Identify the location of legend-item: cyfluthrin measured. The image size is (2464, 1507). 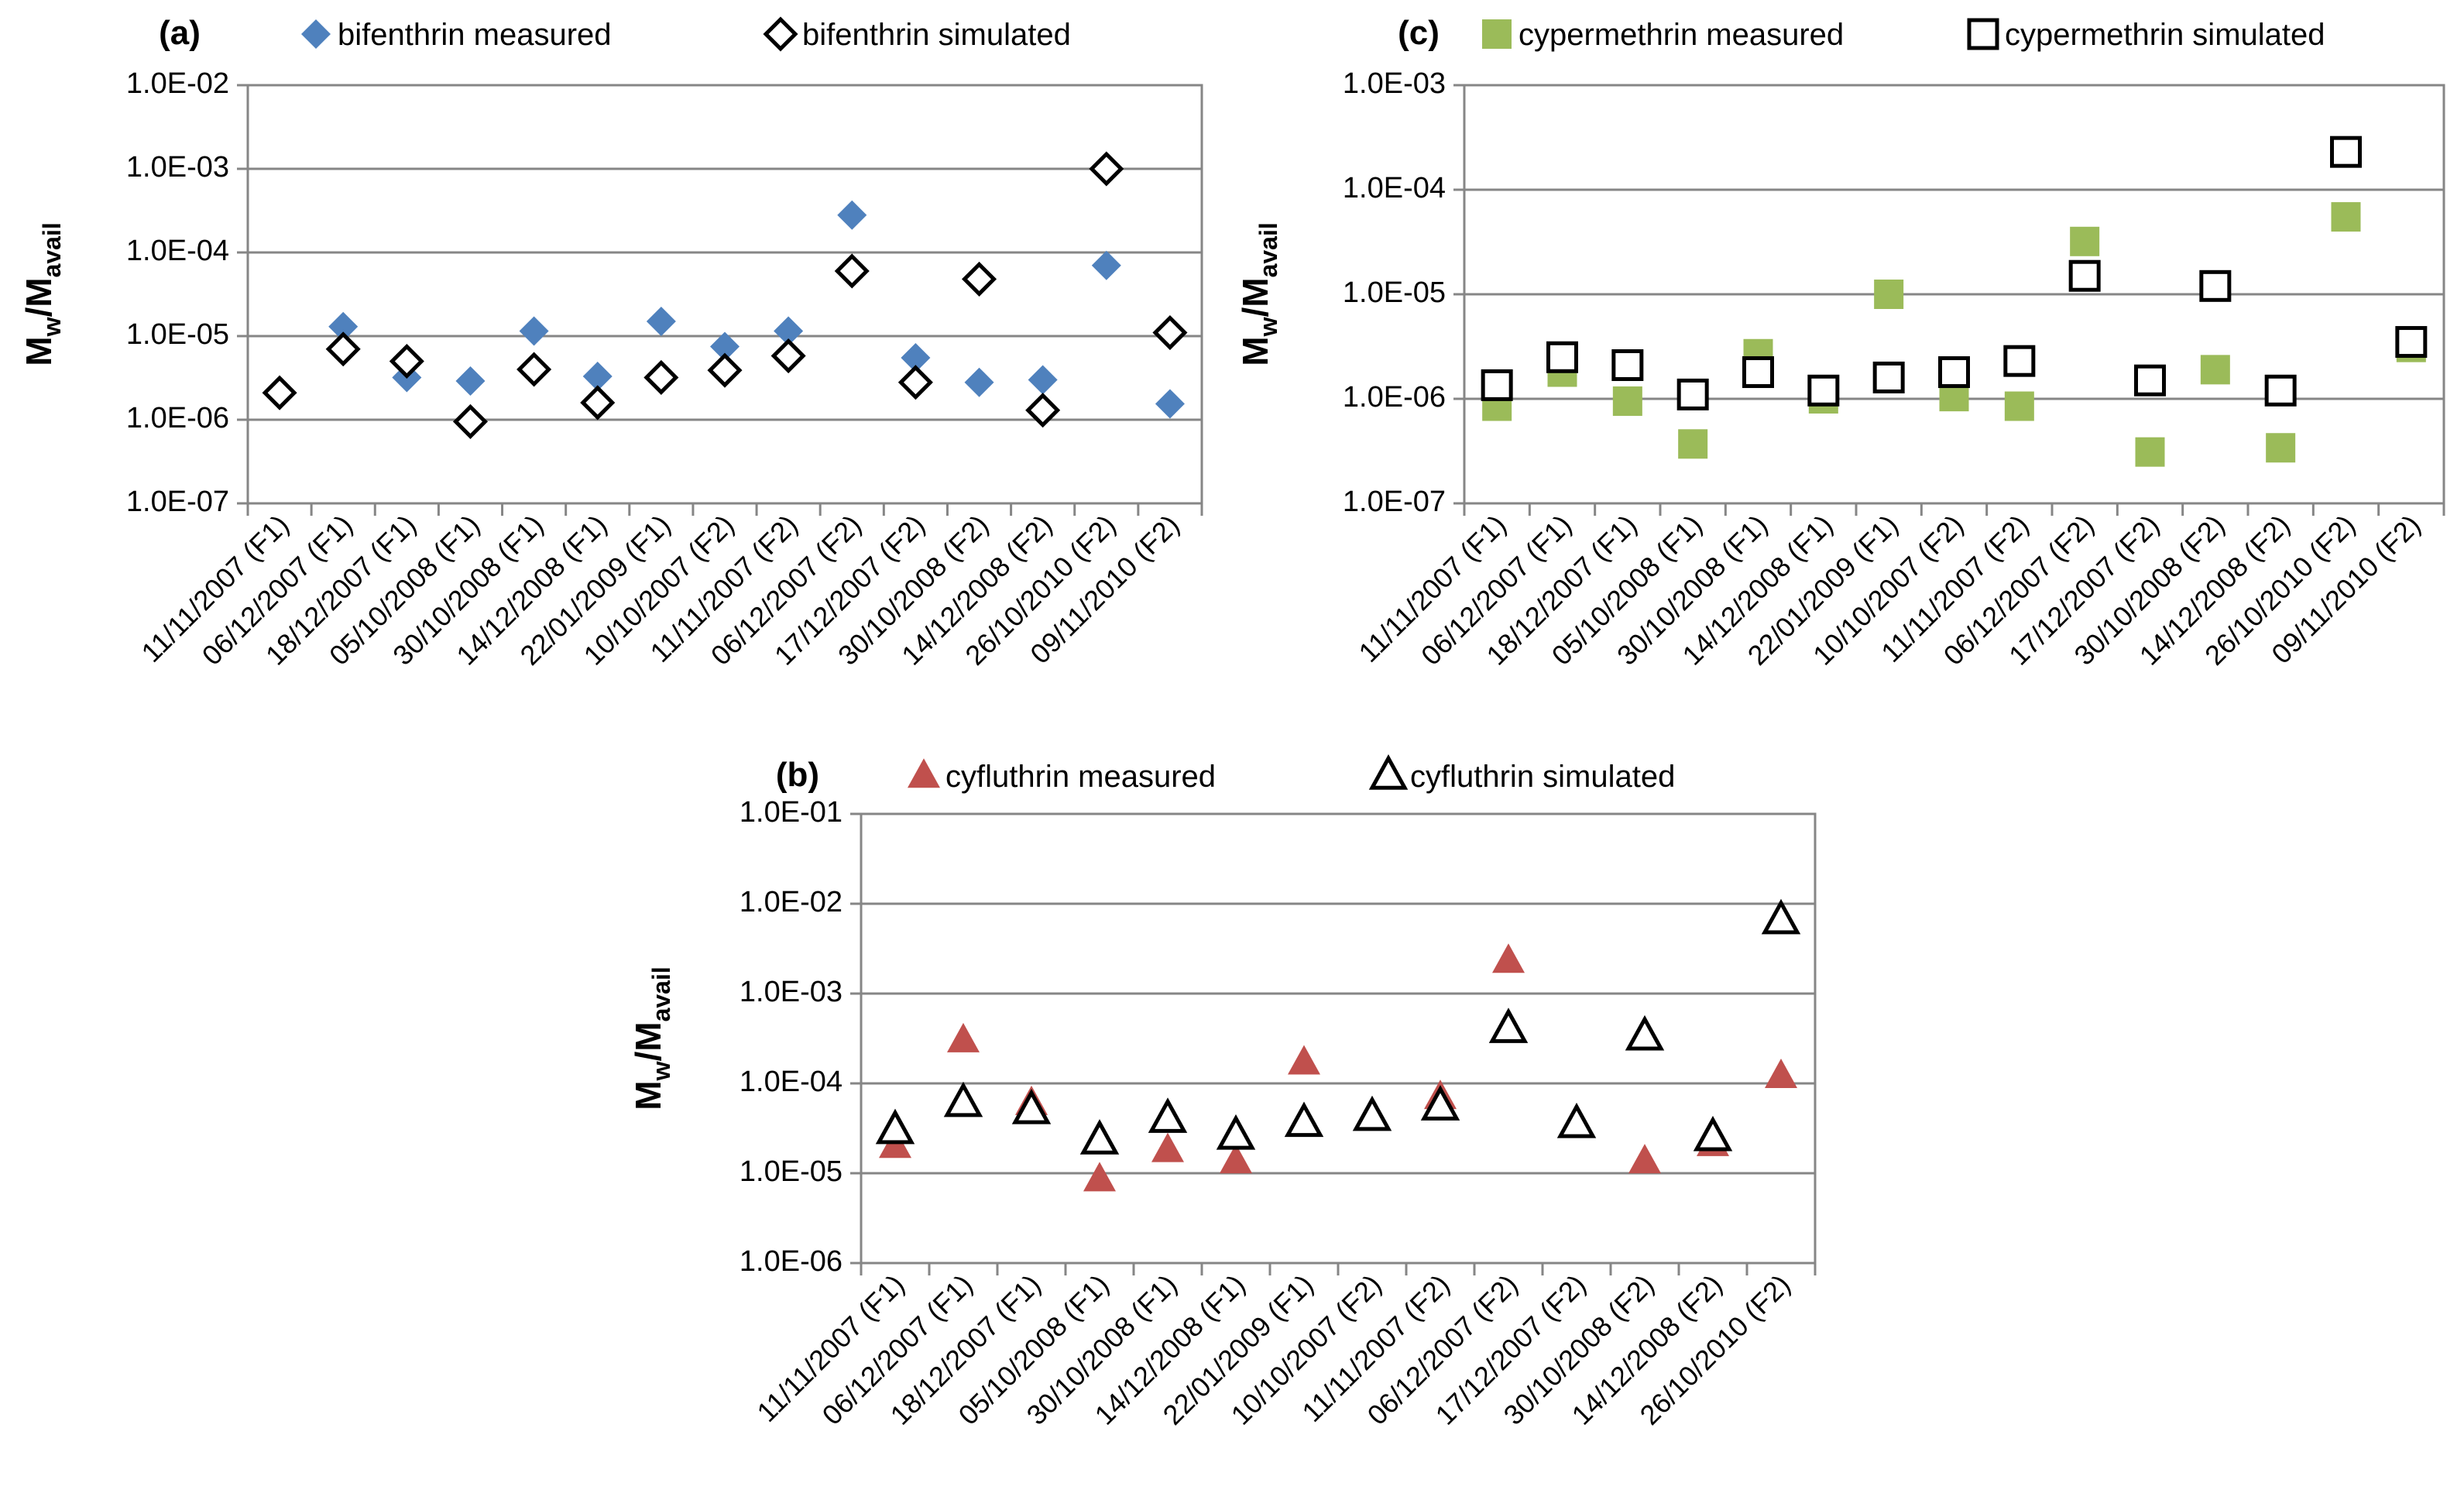
(1062, 776).